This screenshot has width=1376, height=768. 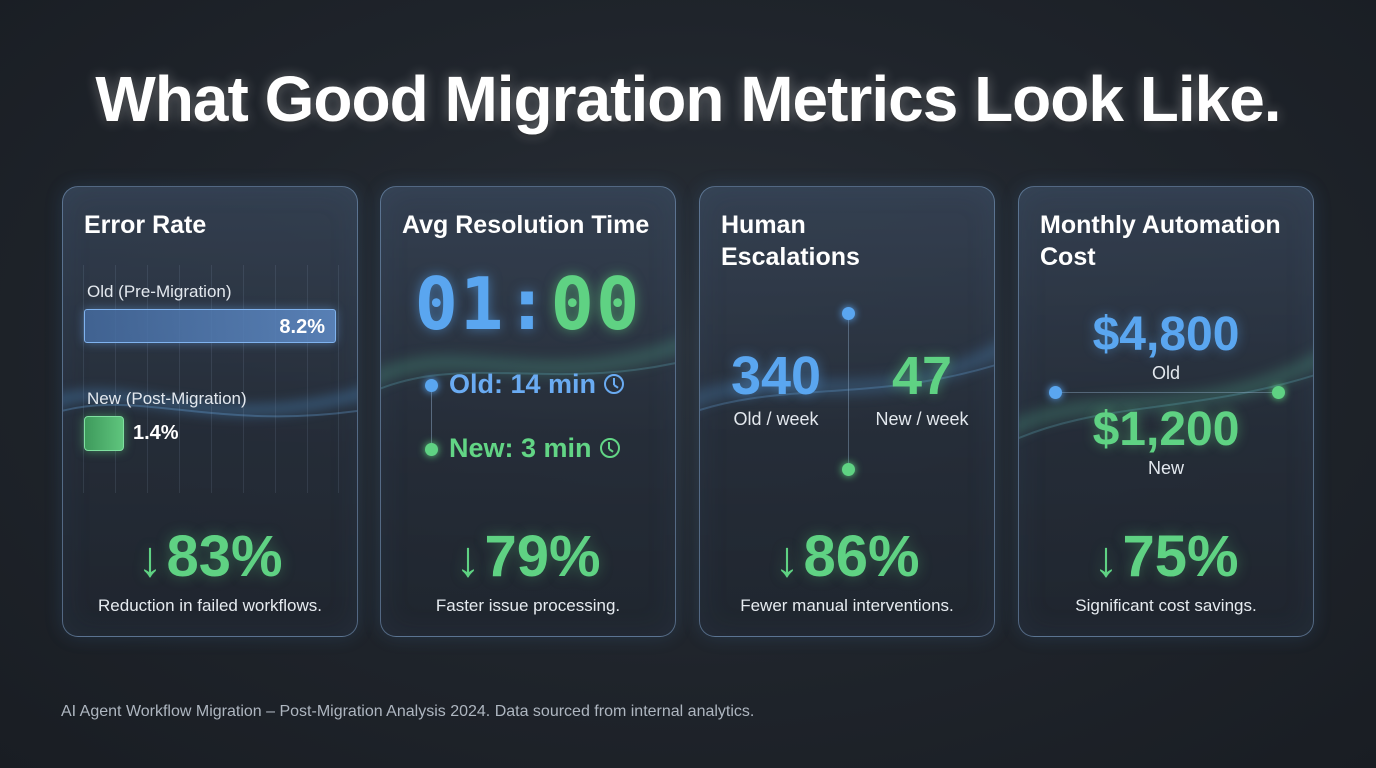 What do you see at coordinates (1166, 556) in the screenshot?
I see `change-percent: ↓75%` at bounding box center [1166, 556].